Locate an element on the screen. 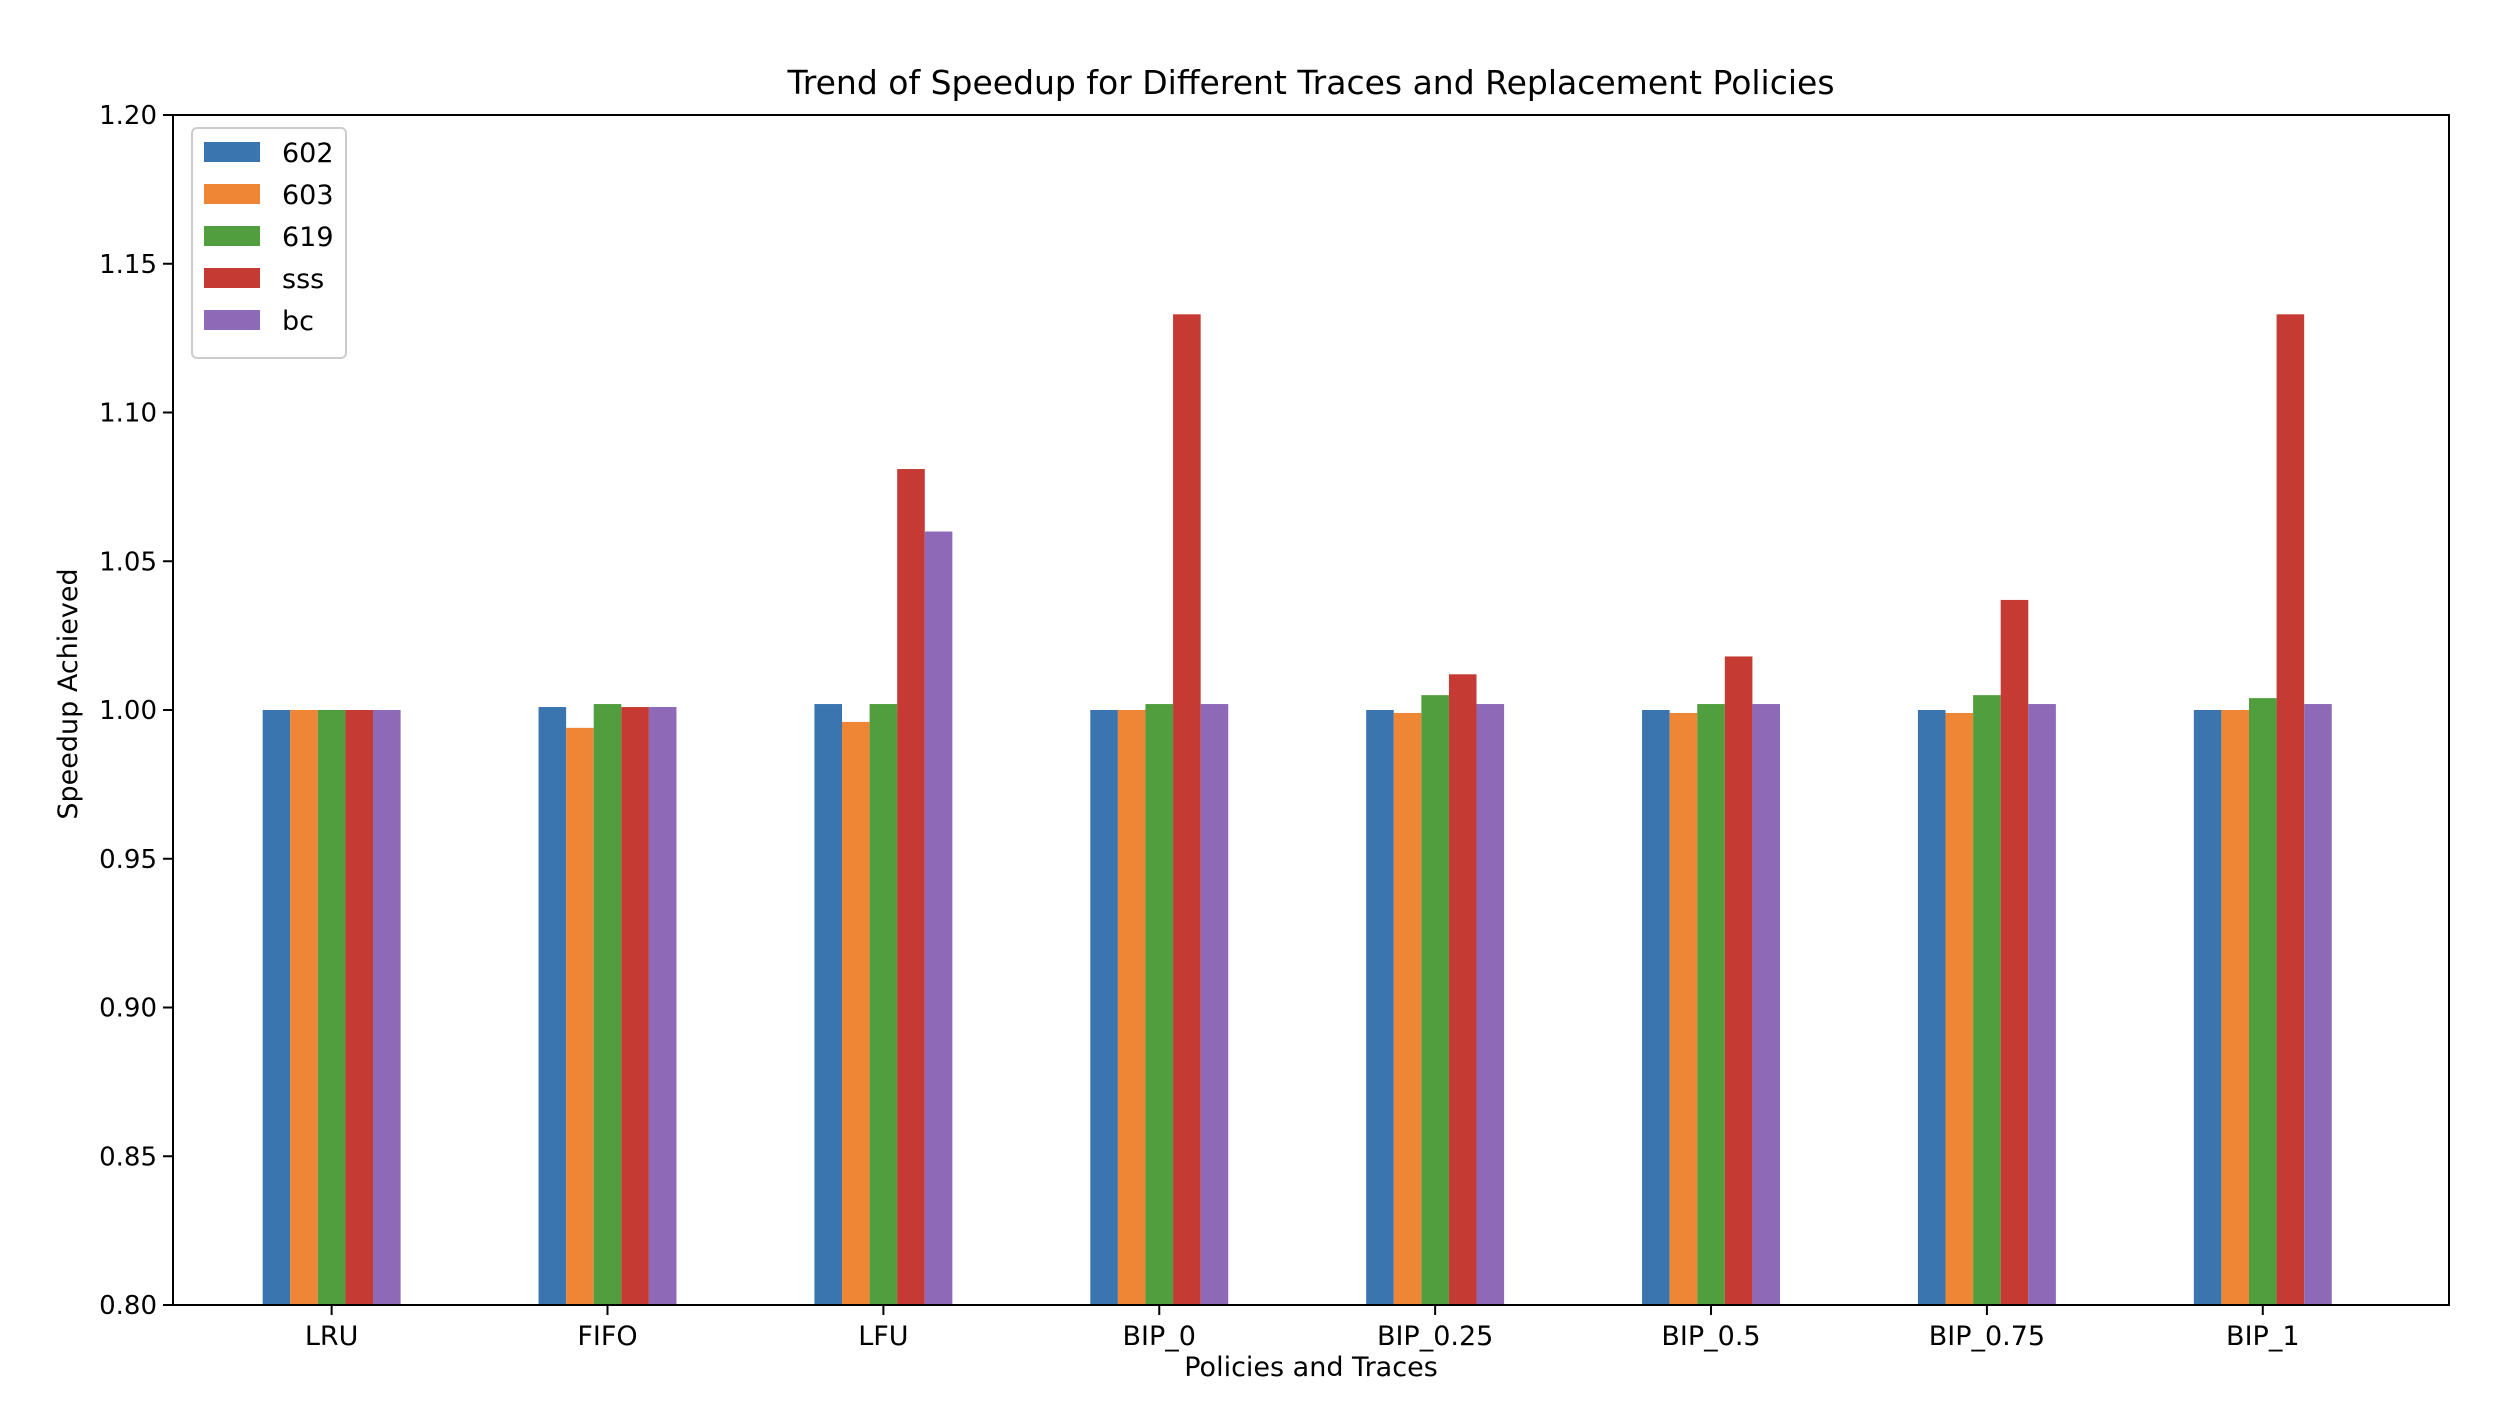  legend-label-sss: sss is located at coordinates (303, 279).